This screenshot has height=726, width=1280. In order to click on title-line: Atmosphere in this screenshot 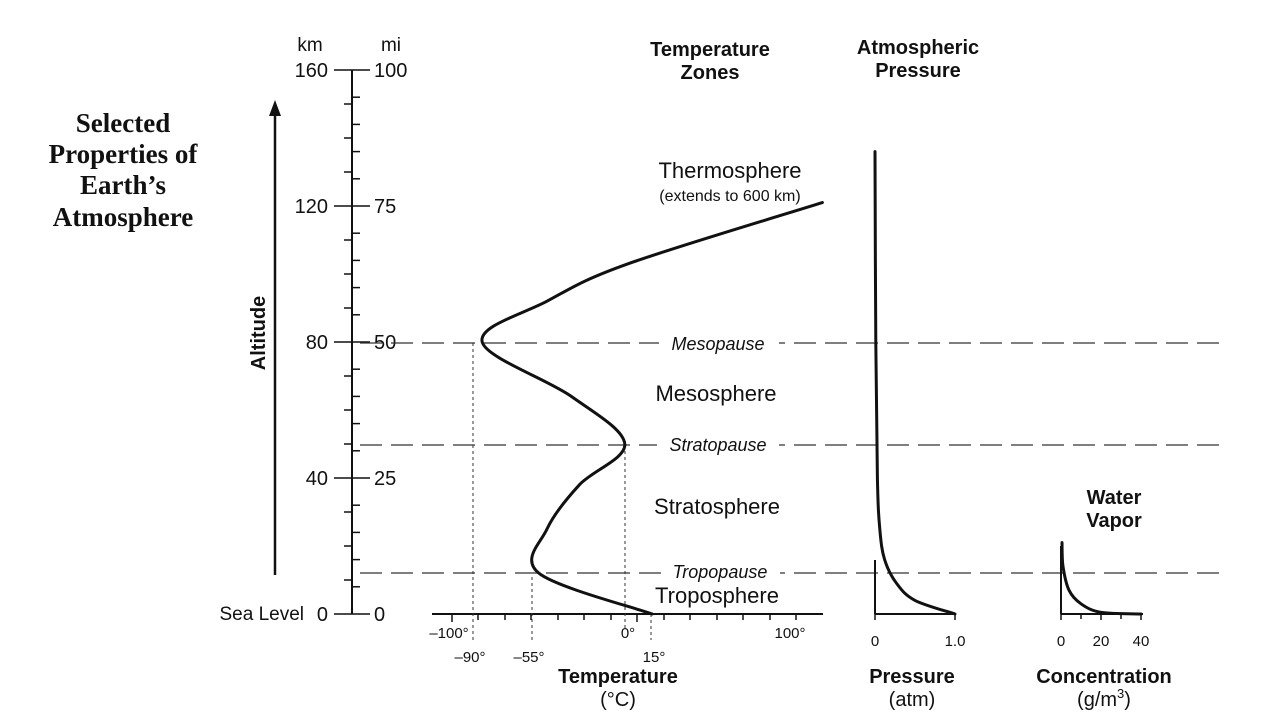, I will do `click(123, 217)`.